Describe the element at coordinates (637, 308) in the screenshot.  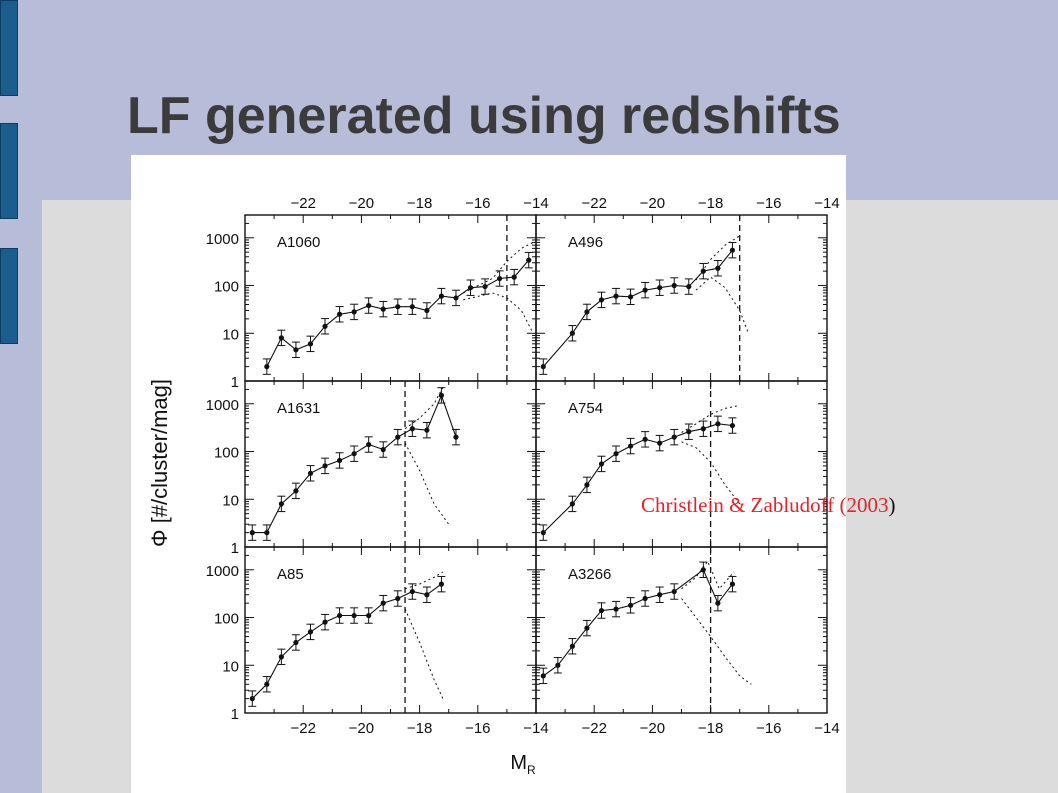
I see `panel-a496-series-line` at that location.